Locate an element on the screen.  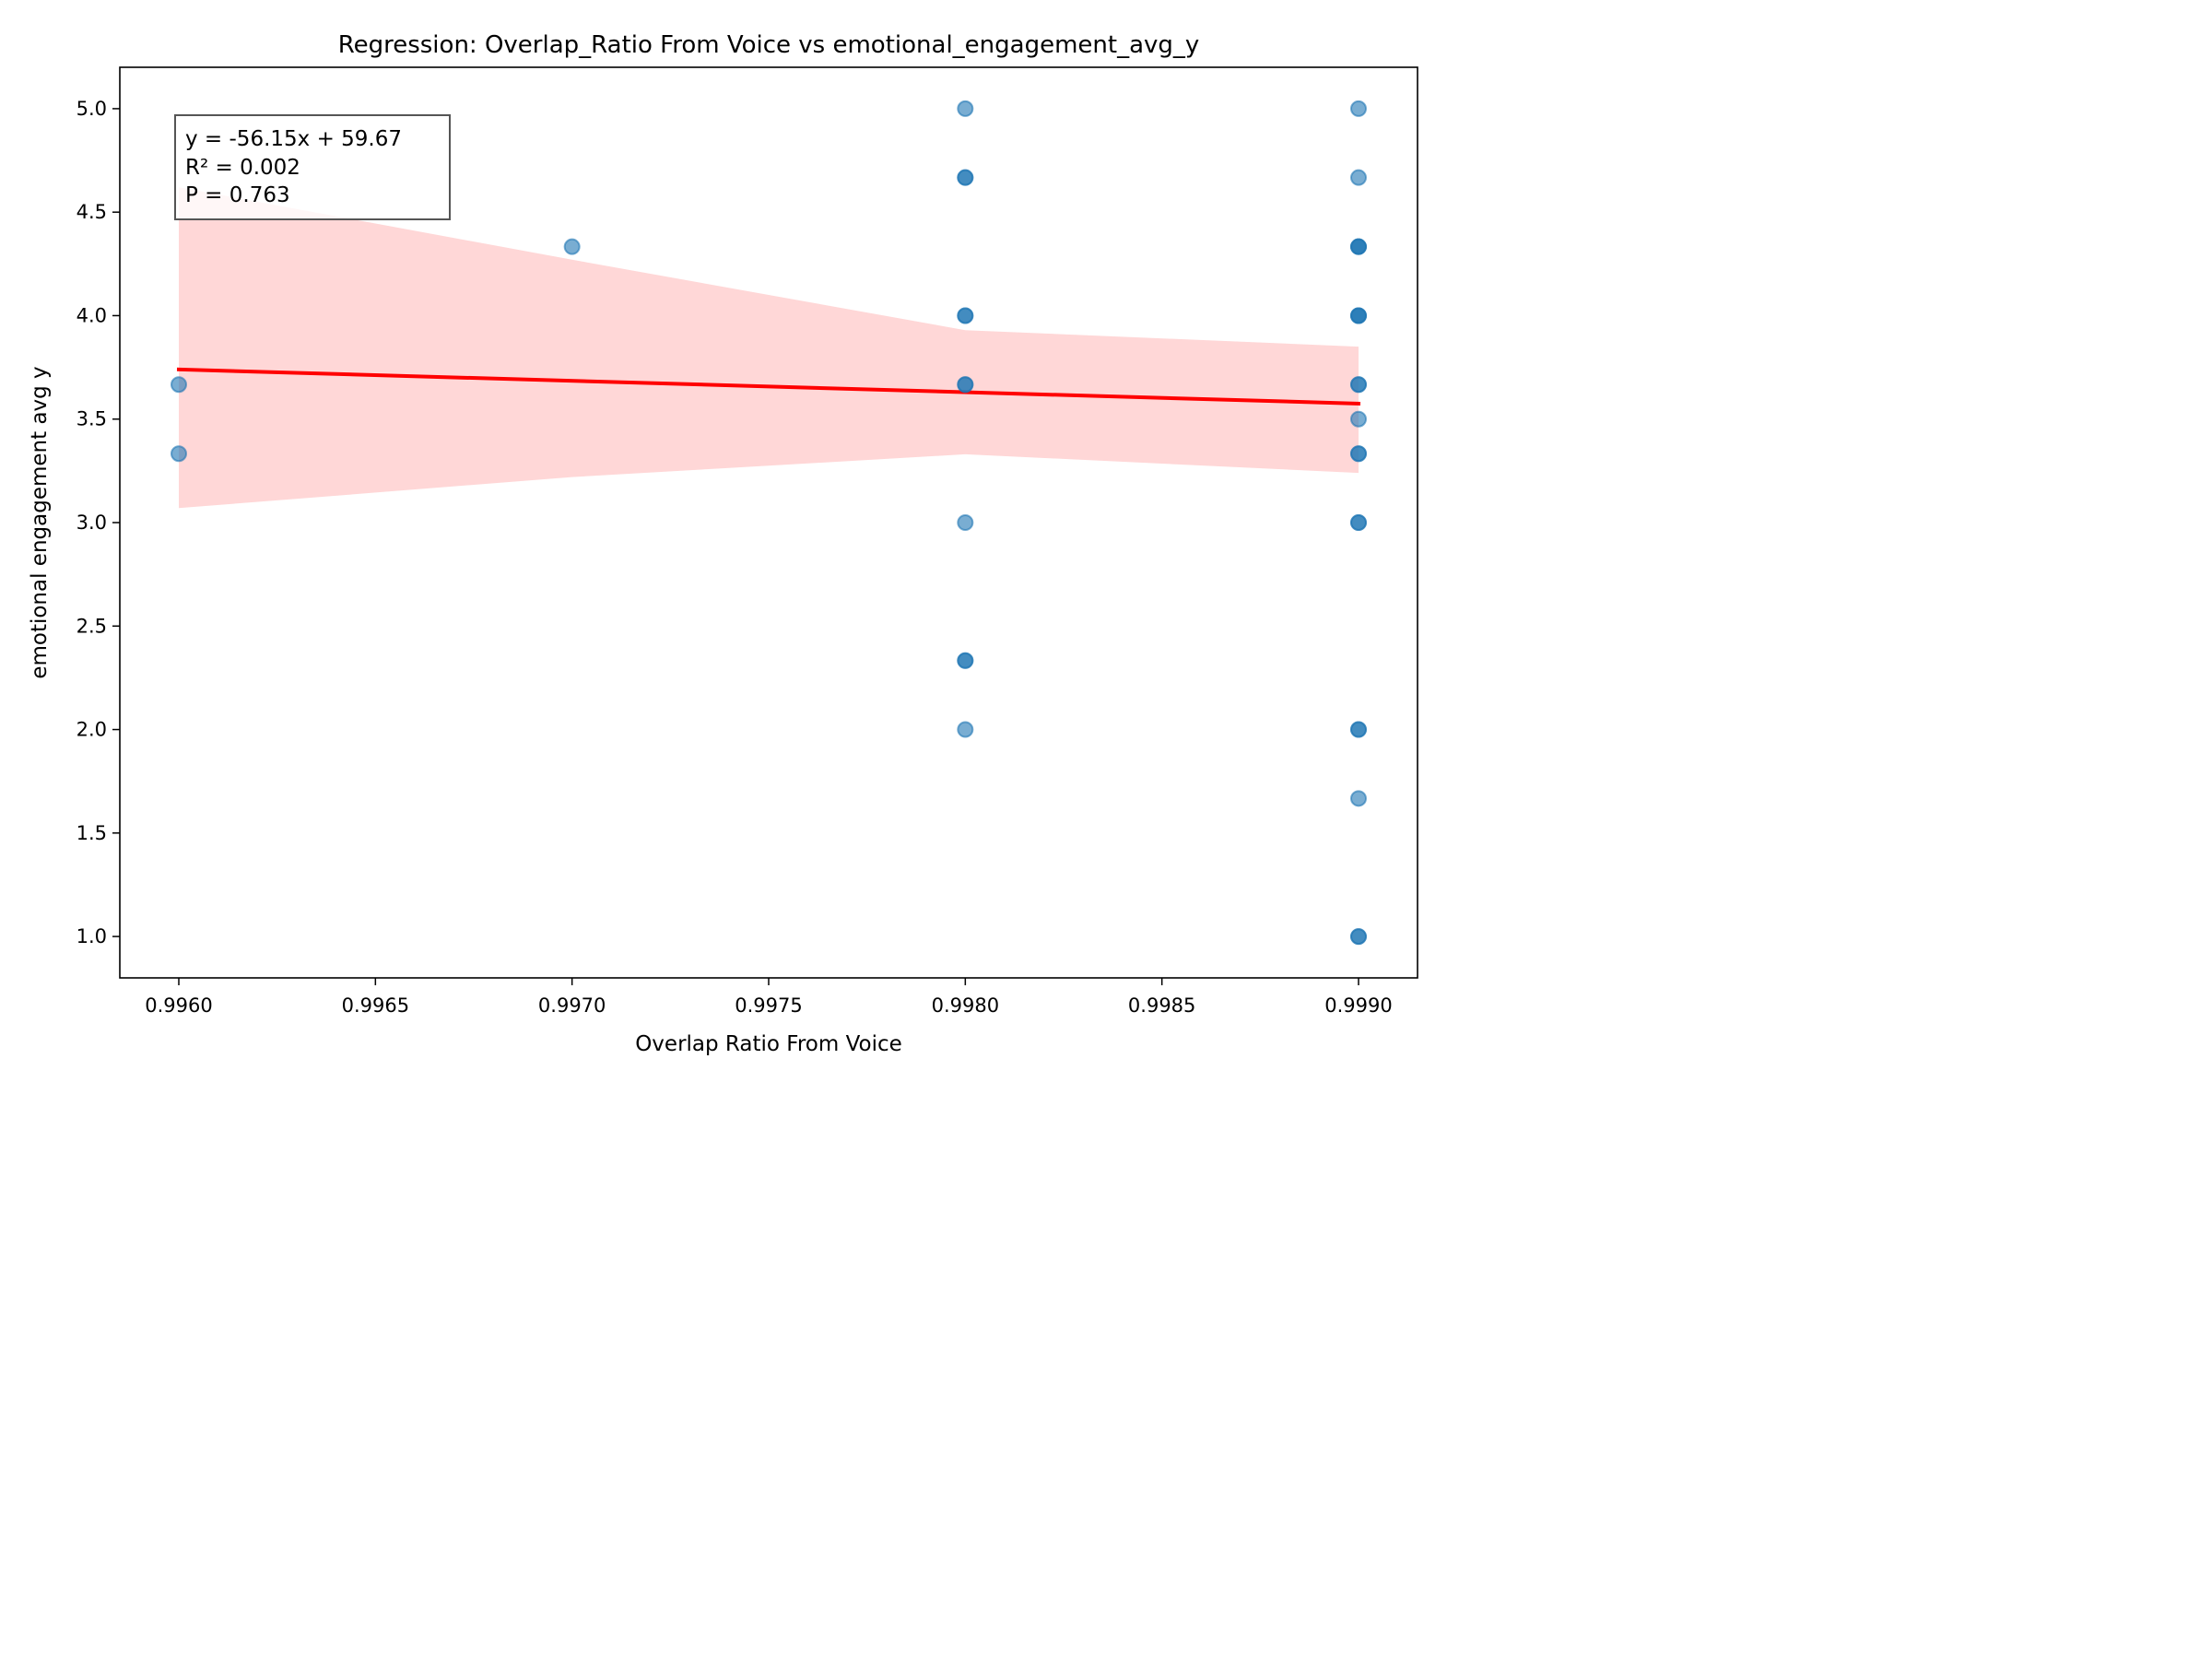
stats-box-frame is located at coordinates (312, 167).